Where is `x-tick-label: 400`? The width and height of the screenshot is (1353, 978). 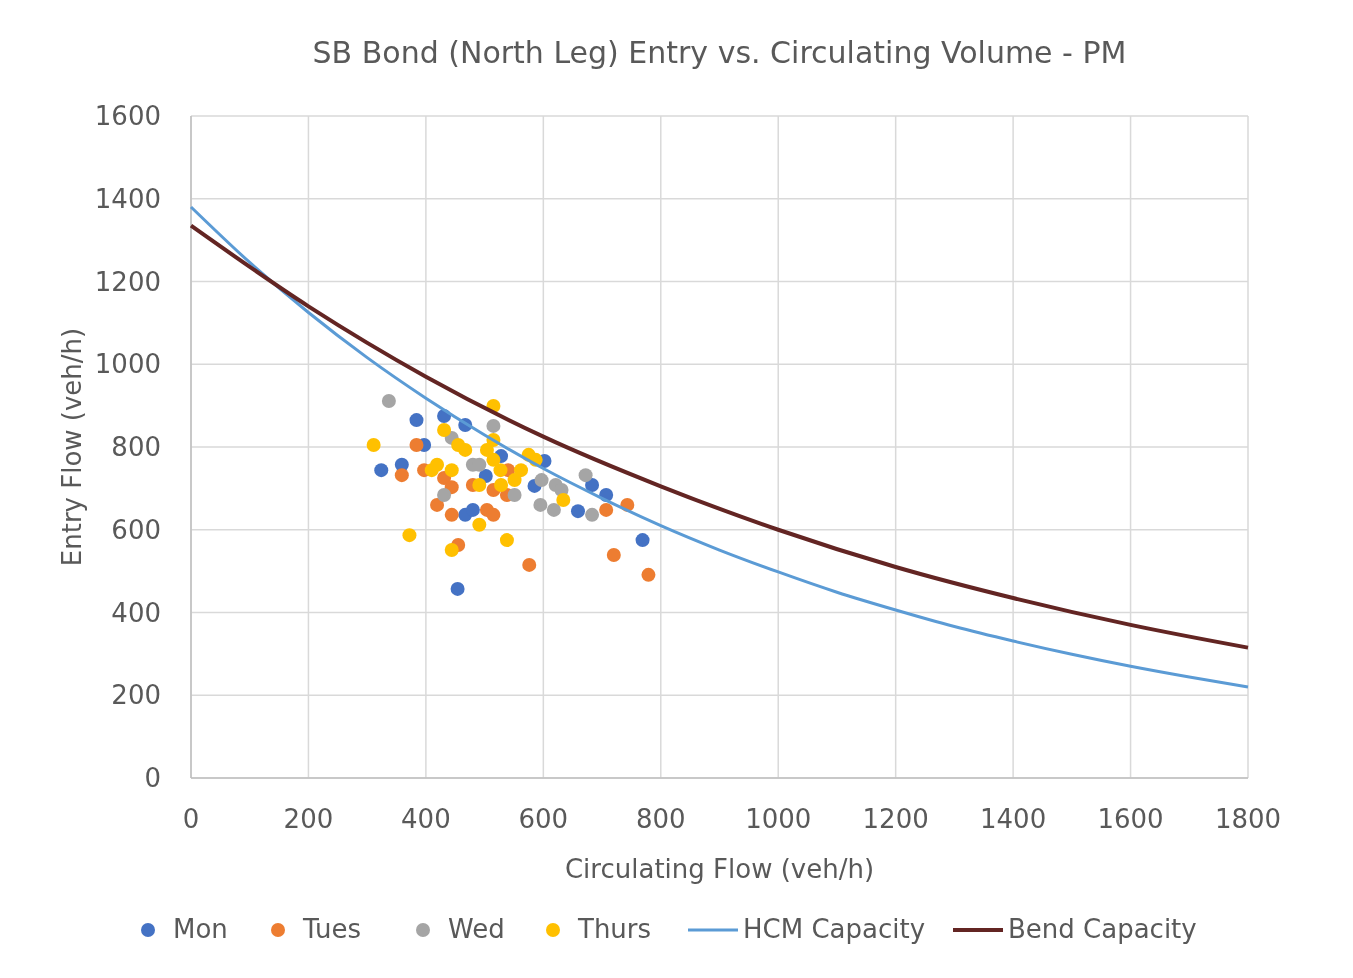
x-tick-label: 400 is located at coordinates (426, 819).